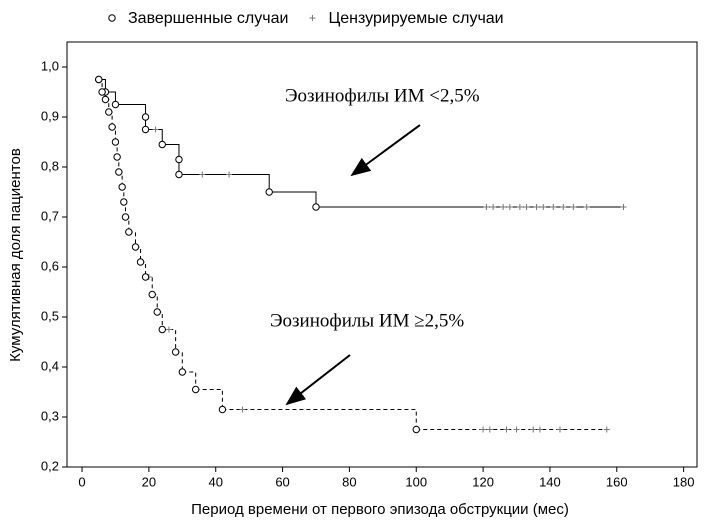  What do you see at coordinates (50, 465) in the screenshot?
I see `y-tick-label: 0,2` at bounding box center [50, 465].